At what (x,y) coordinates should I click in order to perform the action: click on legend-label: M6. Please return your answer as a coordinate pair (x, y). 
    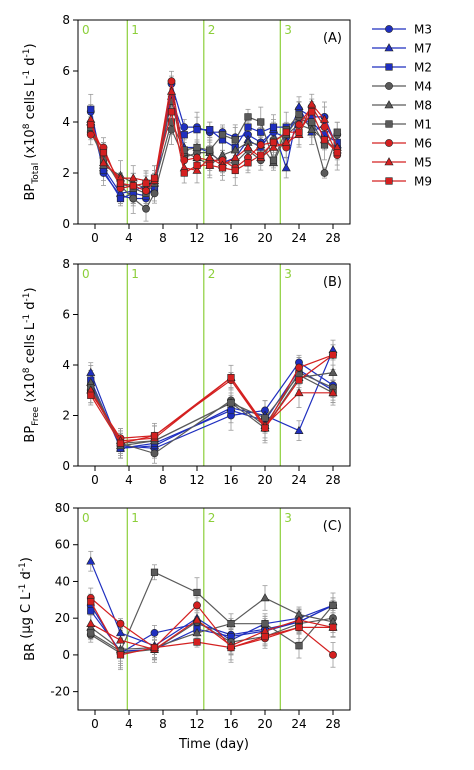
    Looking at the image, I should click on (423, 144).